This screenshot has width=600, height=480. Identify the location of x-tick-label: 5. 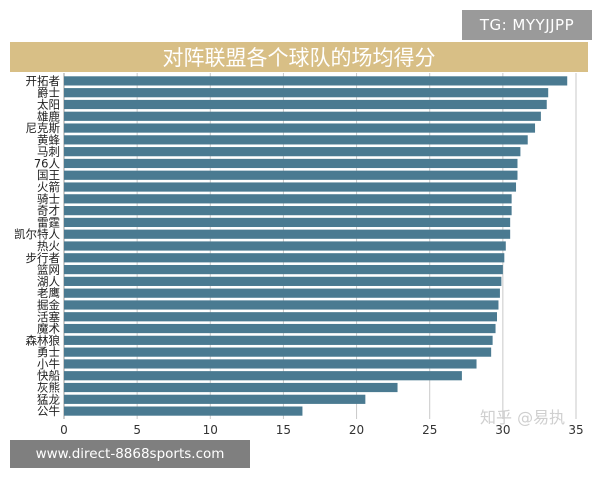
(137, 430).